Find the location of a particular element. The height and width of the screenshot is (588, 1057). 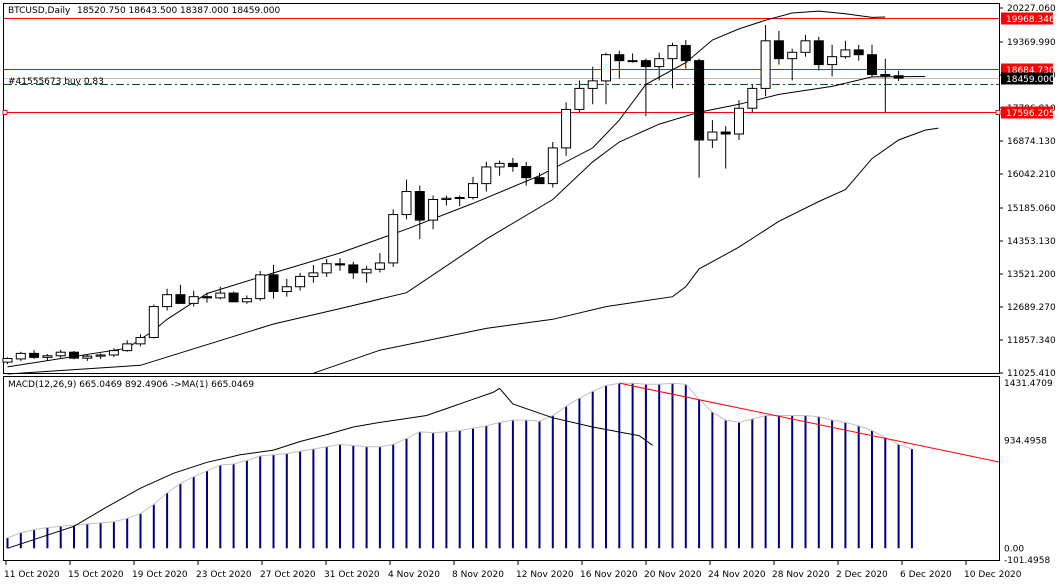

price-tick-label: 16874.130 is located at coordinates (1031, 142).